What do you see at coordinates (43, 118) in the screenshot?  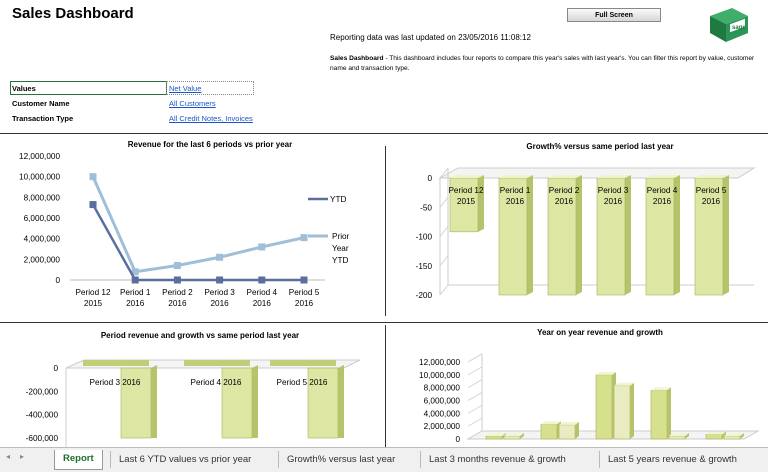 I see `filter-label-transaction-type: Transaction Type` at bounding box center [43, 118].